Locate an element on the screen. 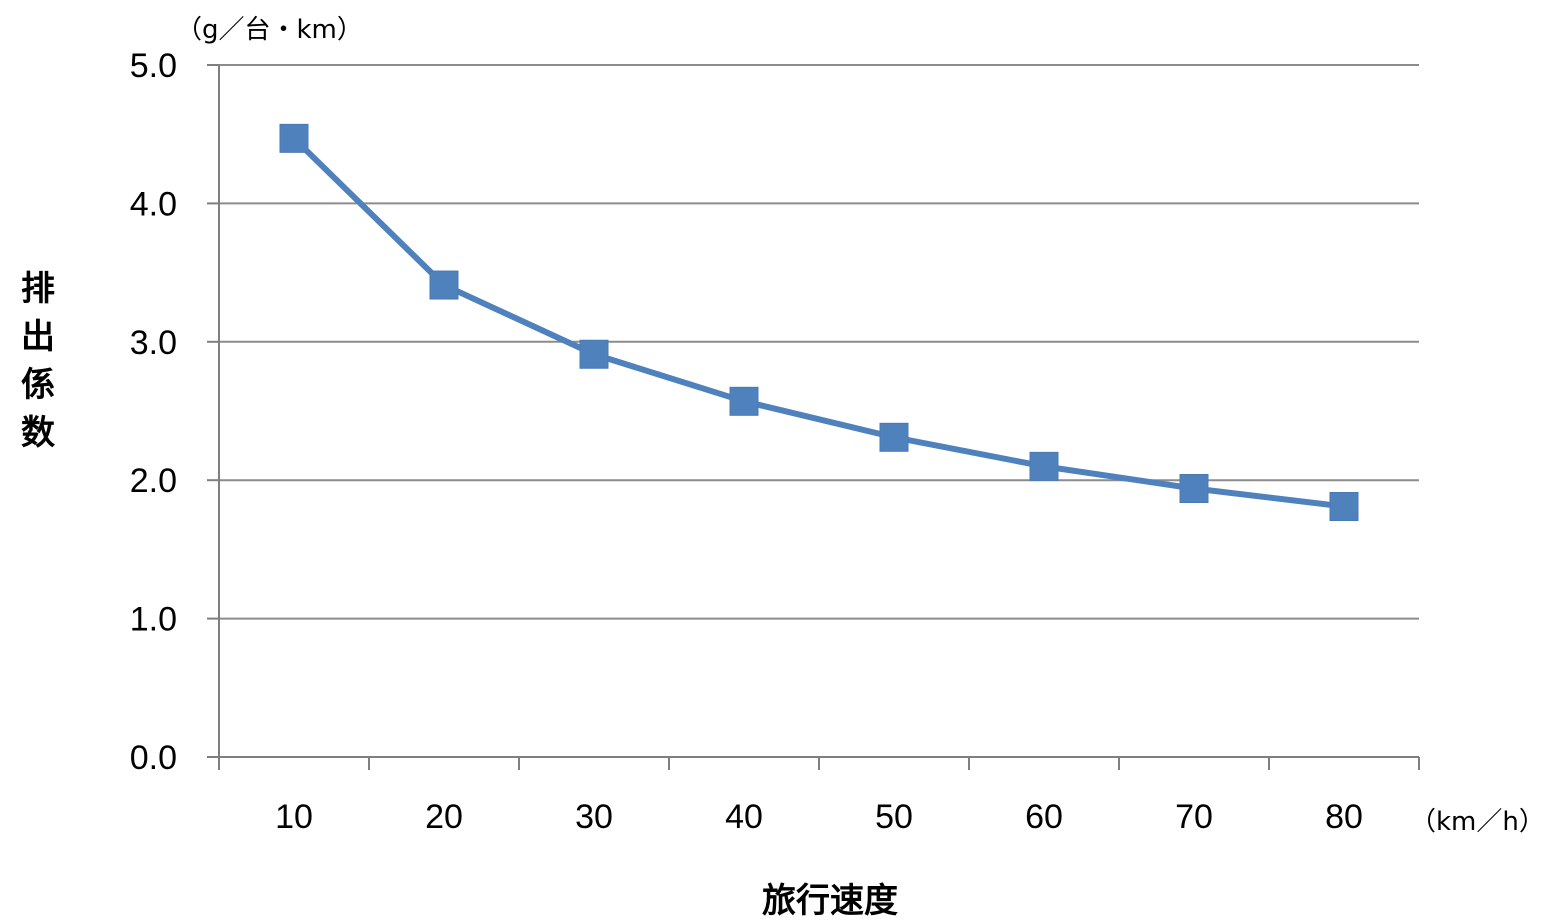 The image size is (1568, 920). y-axis-title-char: 排 is located at coordinates (38, 289).